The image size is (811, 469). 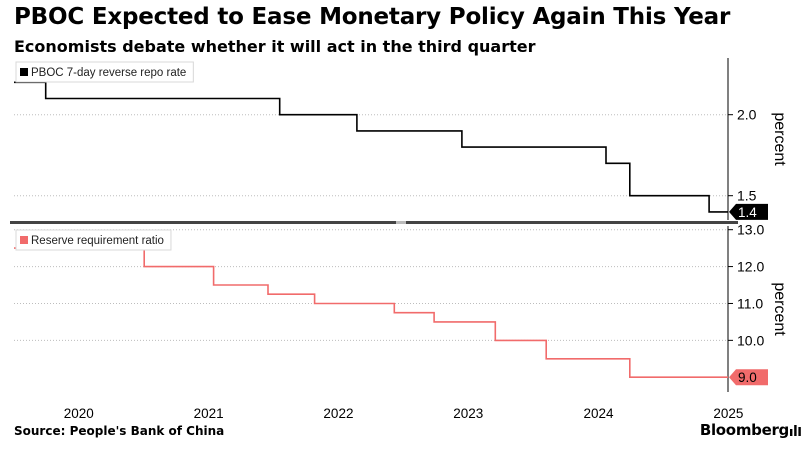 What do you see at coordinates (728, 413) in the screenshot?
I see `x-tick-label: 2025` at bounding box center [728, 413].